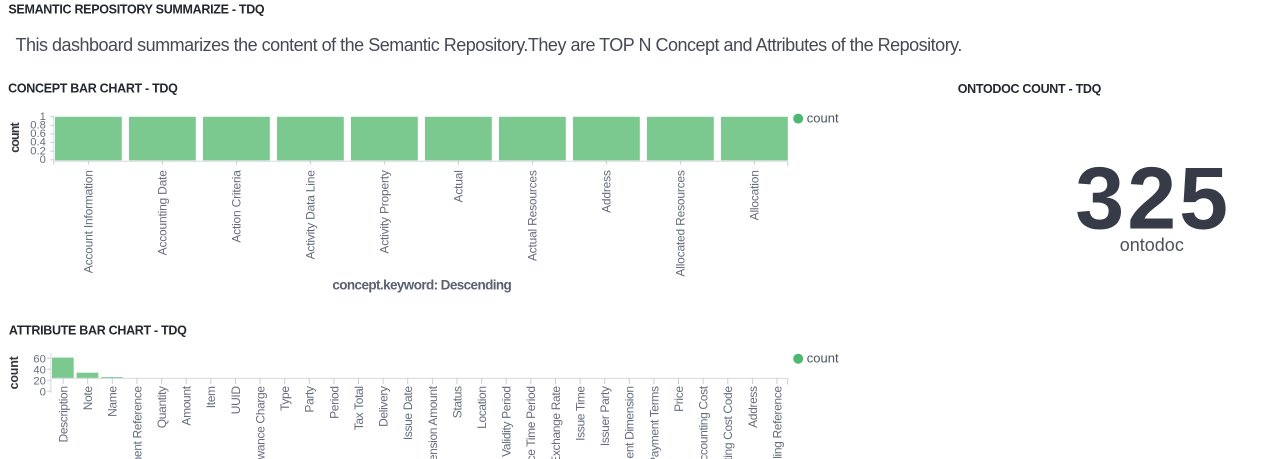 Image resolution: width=1266 pixels, height=459 pixels. Describe the element at coordinates (532, 215) in the screenshot. I see `svg-text: Actual Resources` at that location.